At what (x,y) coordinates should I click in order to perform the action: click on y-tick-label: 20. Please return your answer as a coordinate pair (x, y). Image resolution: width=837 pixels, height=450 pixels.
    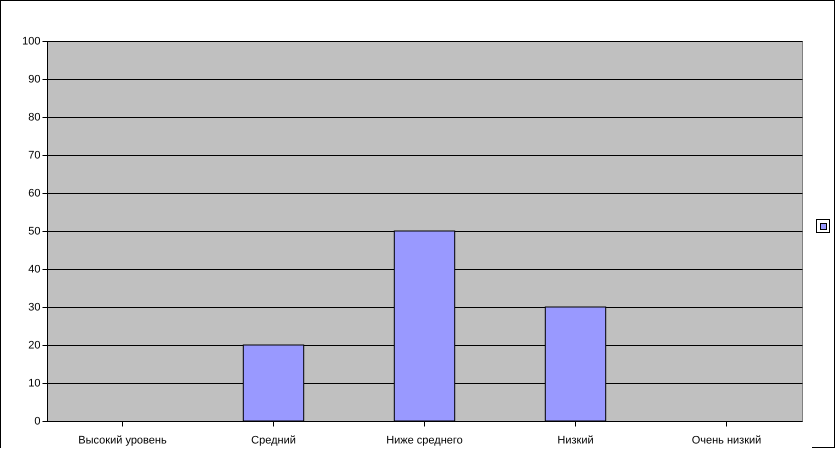
    Looking at the image, I should click on (34, 346).